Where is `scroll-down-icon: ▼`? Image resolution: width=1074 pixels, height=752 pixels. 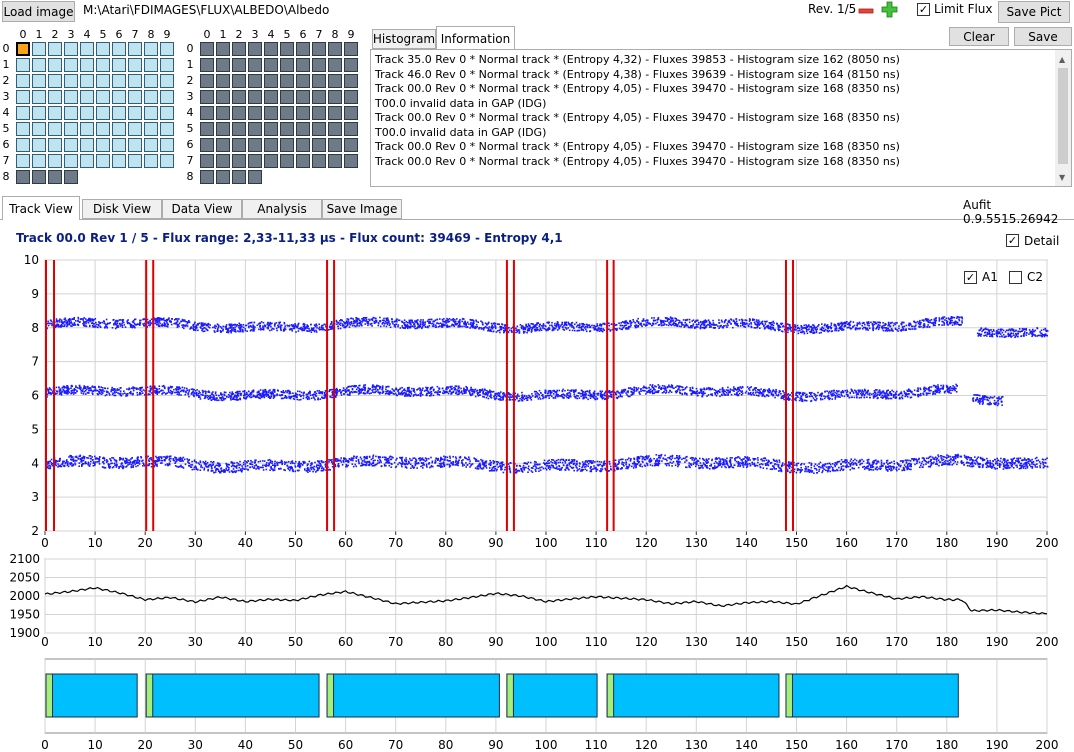 scroll-down-icon: ▼ is located at coordinates (1062, 177).